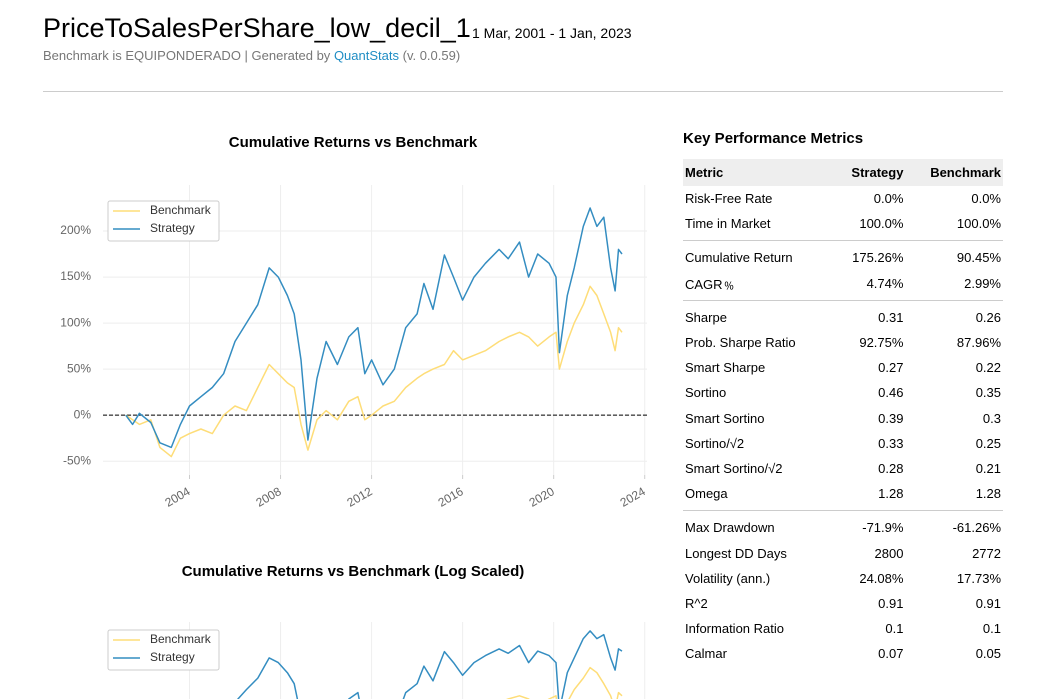  What do you see at coordinates (734, 468) in the screenshot?
I see `metric-name: Smart Sortino/√2` at bounding box center [734, 468].